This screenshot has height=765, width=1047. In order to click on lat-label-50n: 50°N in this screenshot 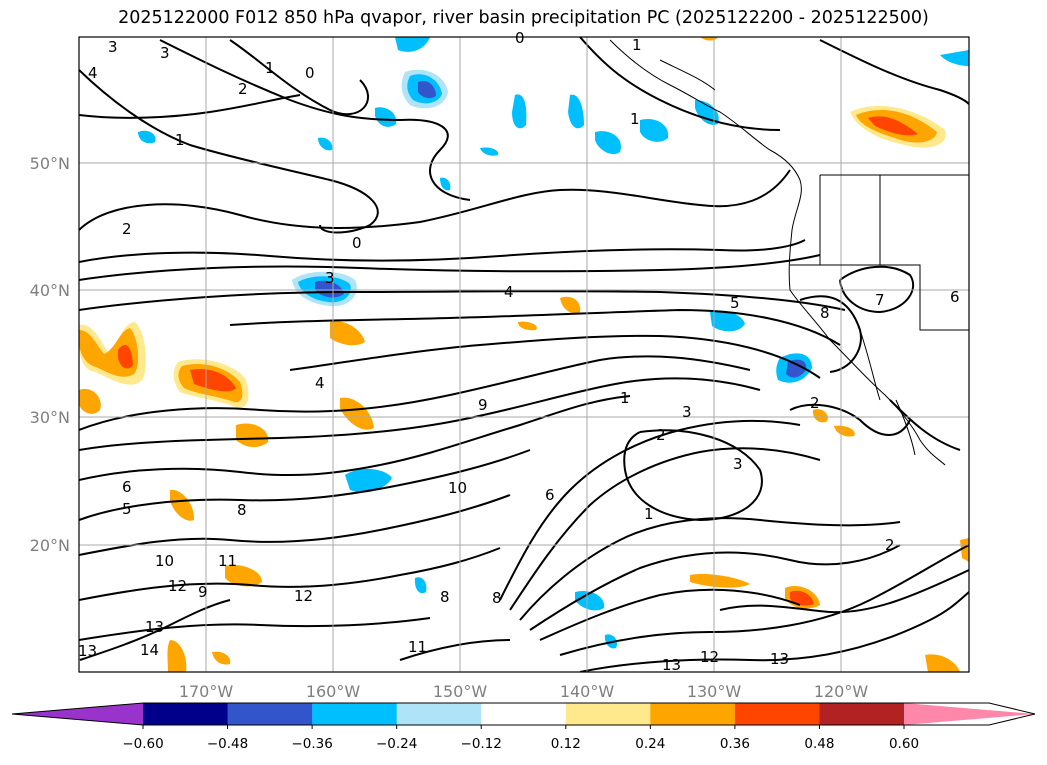, I will do `click(50, 163)`.